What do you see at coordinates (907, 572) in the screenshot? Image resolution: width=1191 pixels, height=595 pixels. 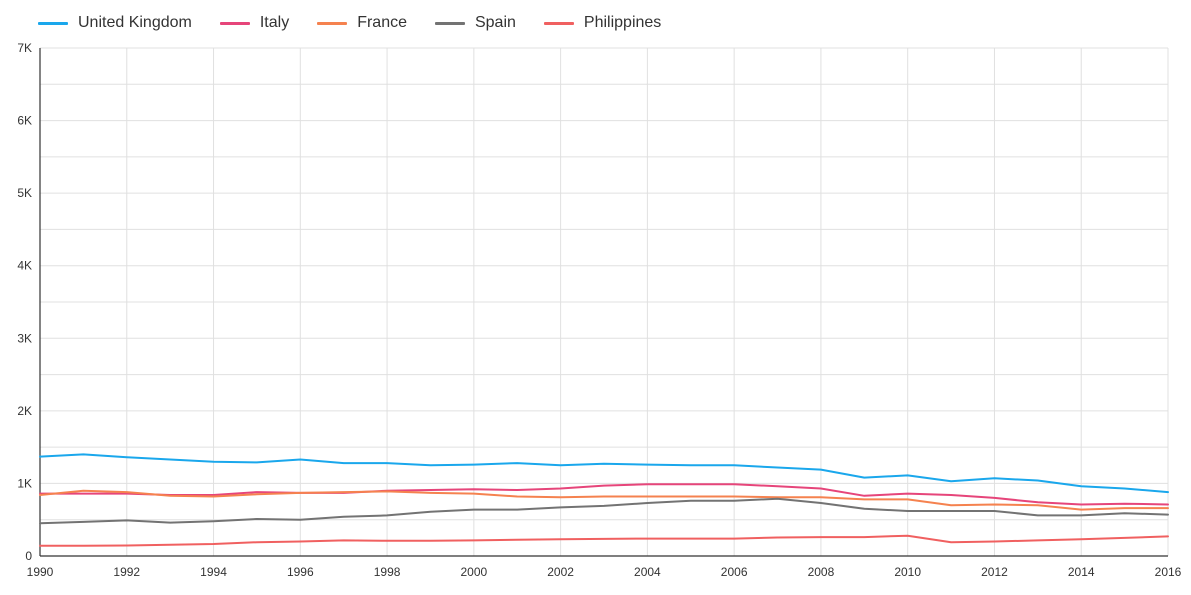 I see `x-tick-label: 2010` at bounding box center [907, 572].